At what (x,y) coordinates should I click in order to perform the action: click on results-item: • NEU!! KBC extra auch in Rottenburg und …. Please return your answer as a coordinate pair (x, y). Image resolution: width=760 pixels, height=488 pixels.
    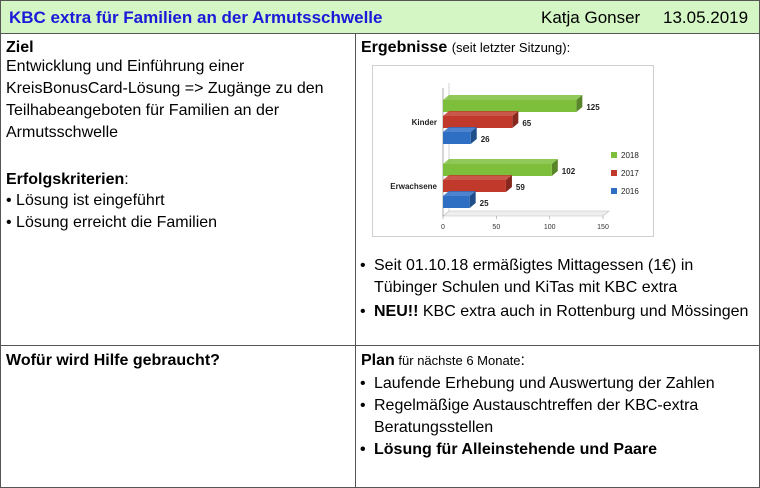
    Looking at the image, I should click on (558, 312).